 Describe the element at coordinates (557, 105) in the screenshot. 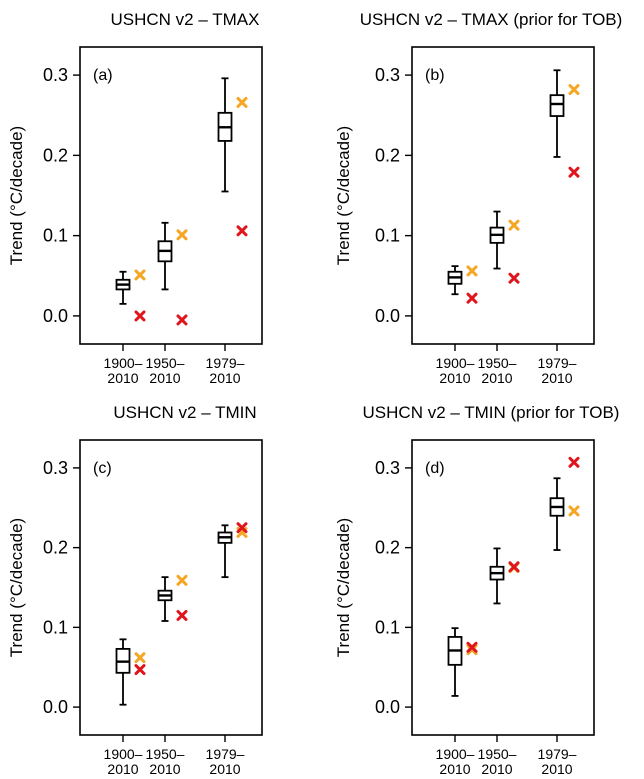

I see `box-body` at that location.